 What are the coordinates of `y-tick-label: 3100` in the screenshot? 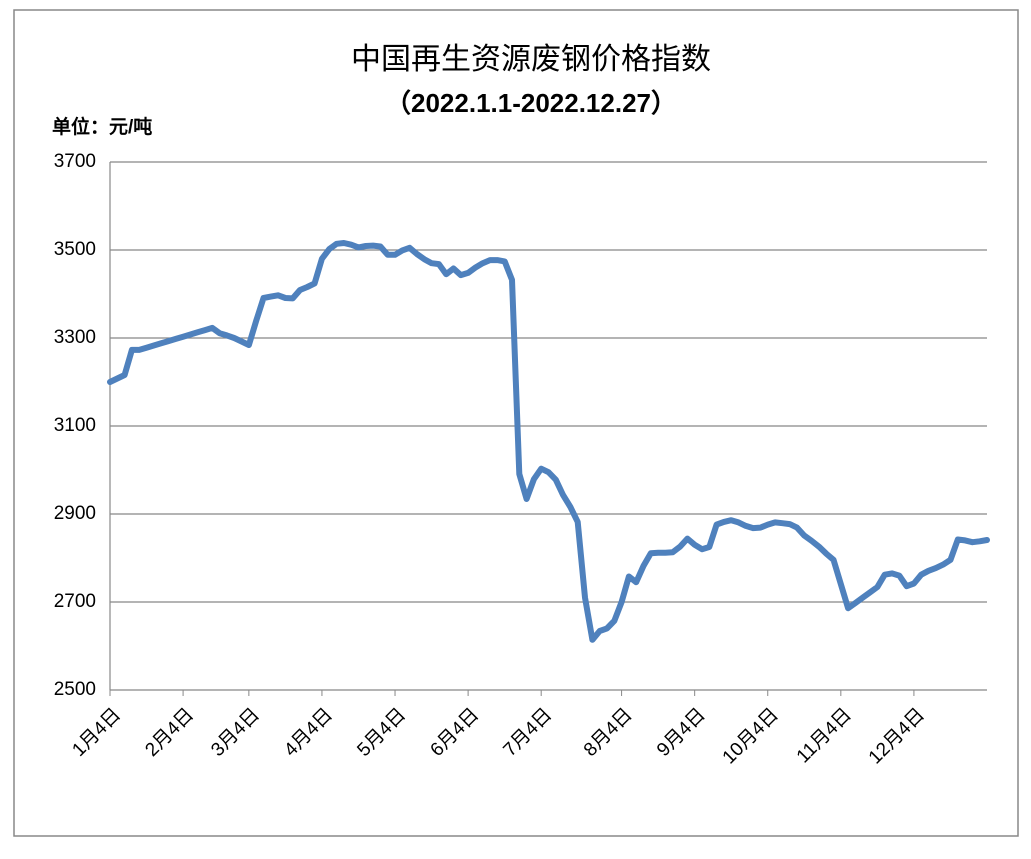 It's located at (75, 425).